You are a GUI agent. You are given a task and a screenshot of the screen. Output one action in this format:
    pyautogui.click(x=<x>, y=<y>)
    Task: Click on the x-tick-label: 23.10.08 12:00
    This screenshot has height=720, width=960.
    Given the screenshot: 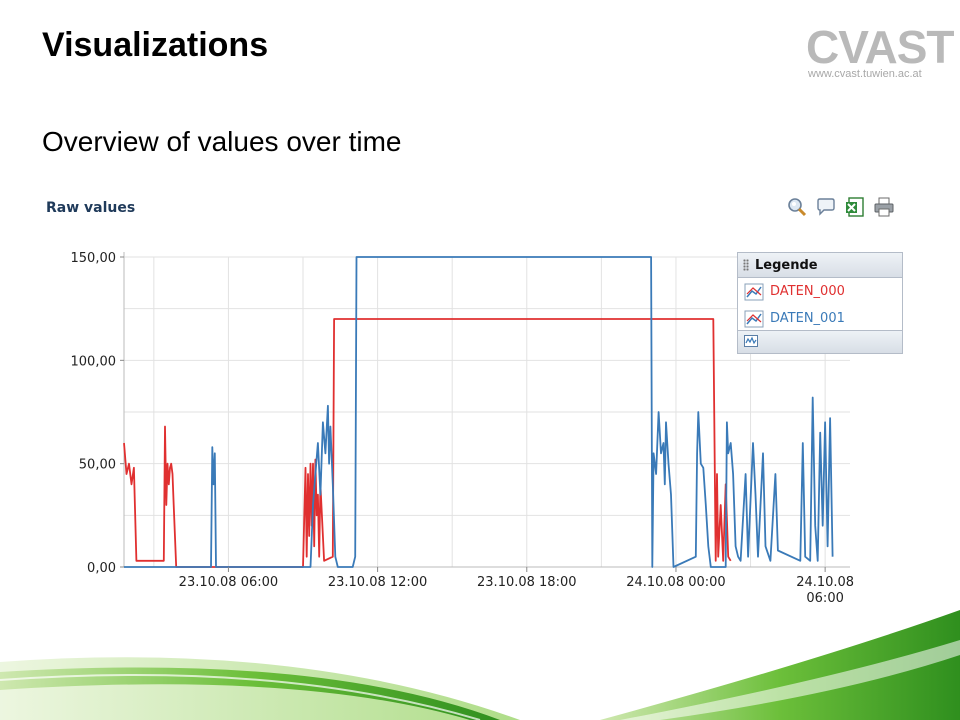 What is the action you would take?
    pyautogui.click(x=378, y=582)
    